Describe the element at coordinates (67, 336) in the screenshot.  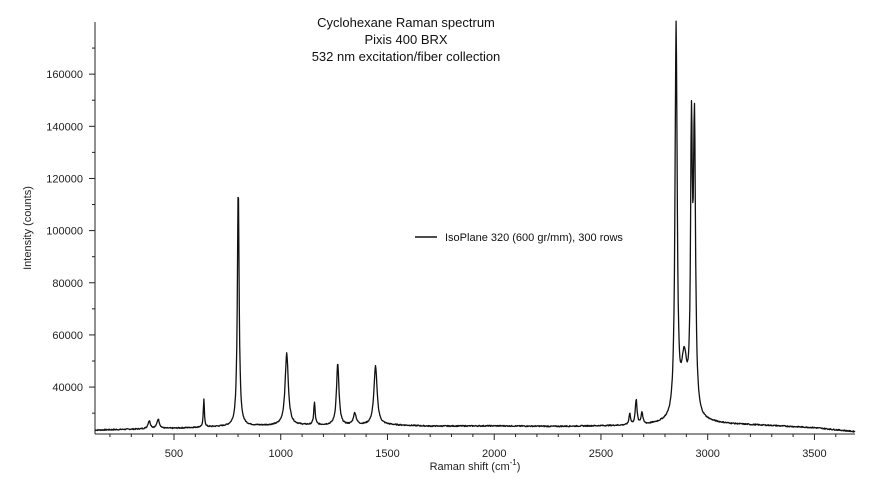
I see `y-tick-label: 60000` at that location.